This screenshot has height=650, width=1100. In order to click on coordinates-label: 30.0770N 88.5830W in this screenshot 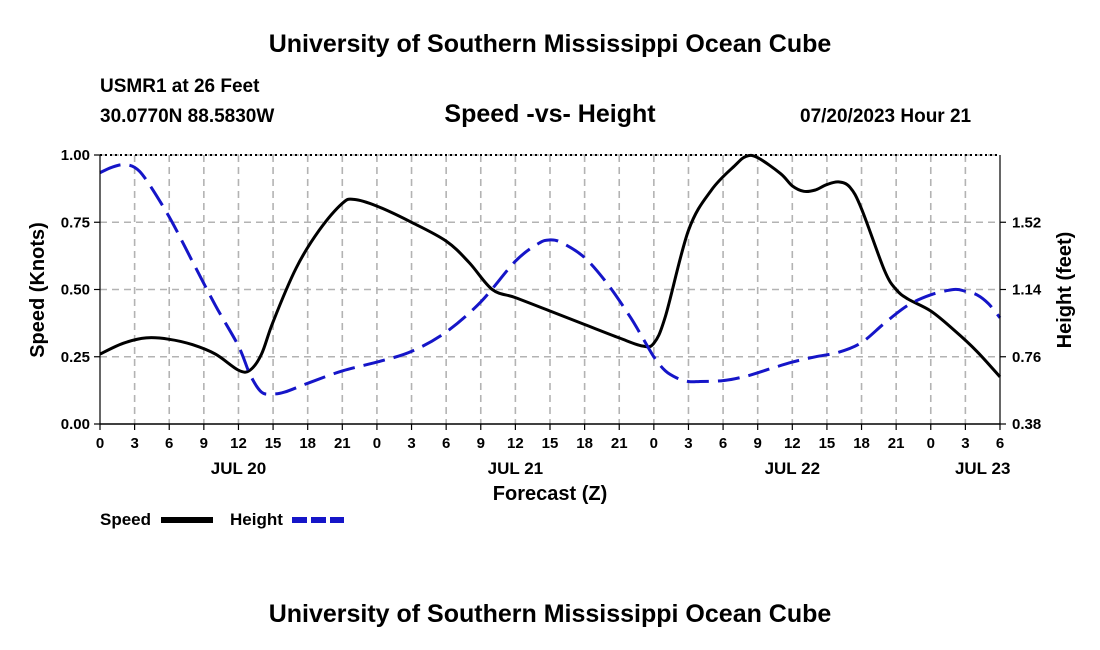, I will do `click(187, 116)`.